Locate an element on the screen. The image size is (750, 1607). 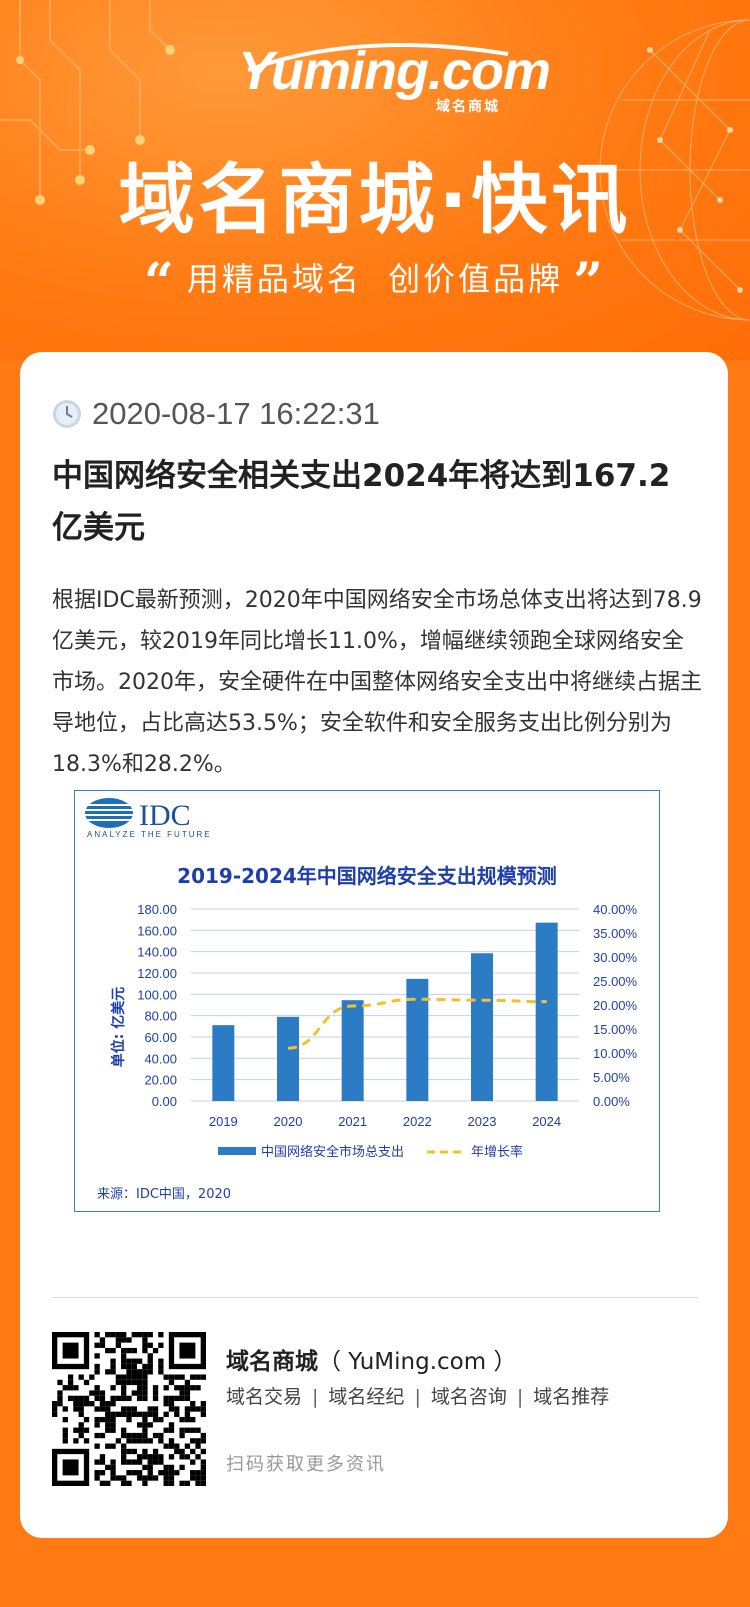
logo-text: Yuming.com is located at coordinates (394, 71).